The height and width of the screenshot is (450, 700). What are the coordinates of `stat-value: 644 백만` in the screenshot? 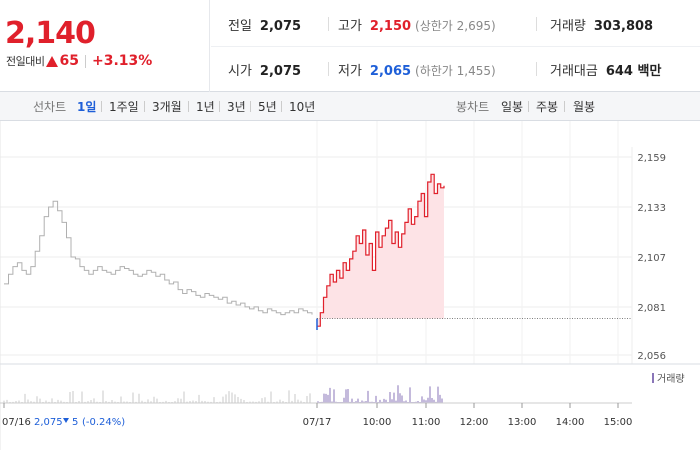 It's located at (633, 71).